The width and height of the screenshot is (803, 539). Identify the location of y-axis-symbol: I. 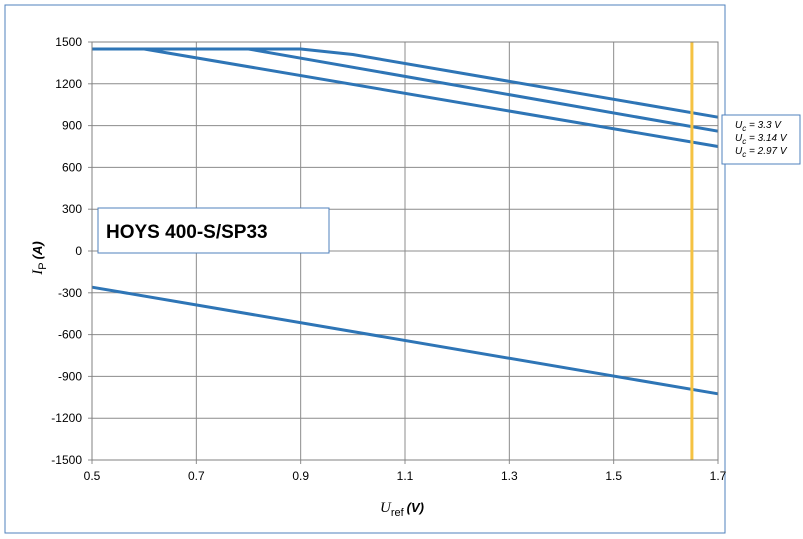
(38, 272).